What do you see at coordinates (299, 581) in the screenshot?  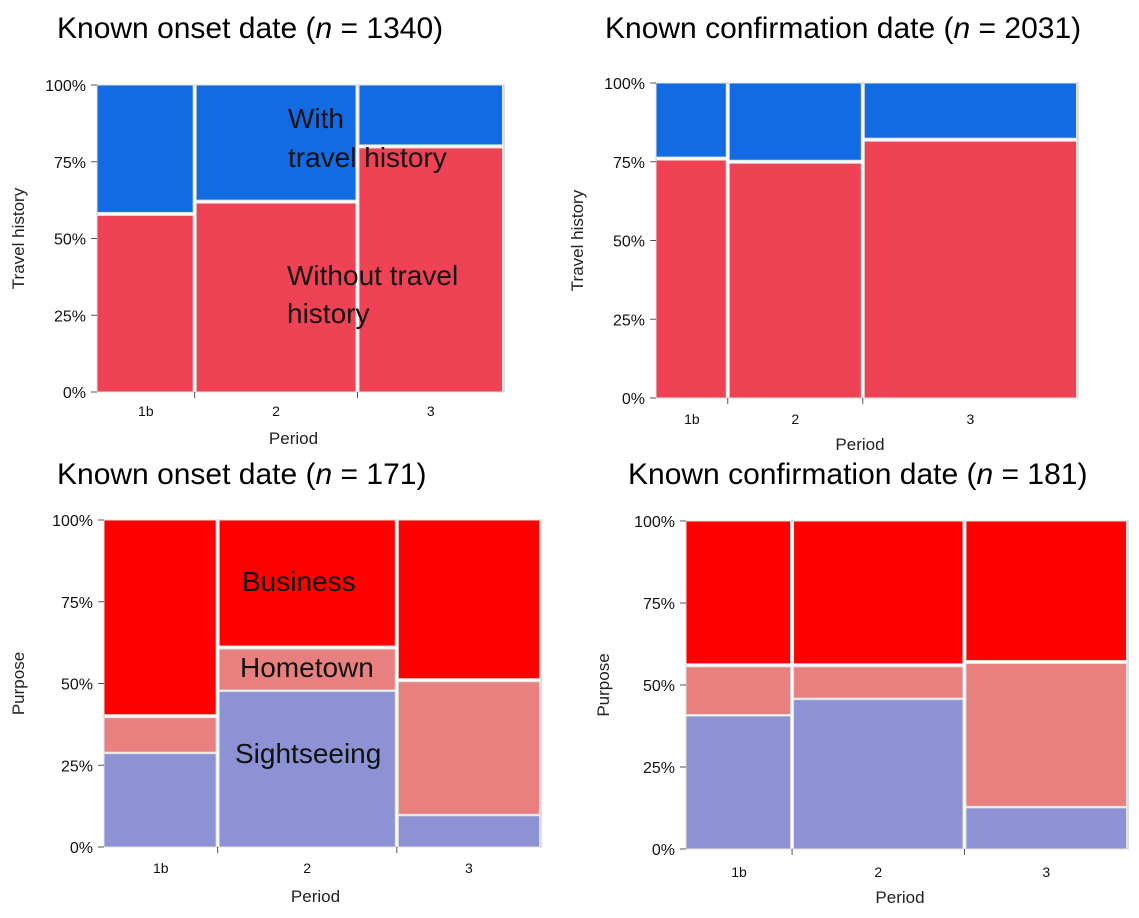 I see `annotation-label: Business` at bounding box center [299, 581].